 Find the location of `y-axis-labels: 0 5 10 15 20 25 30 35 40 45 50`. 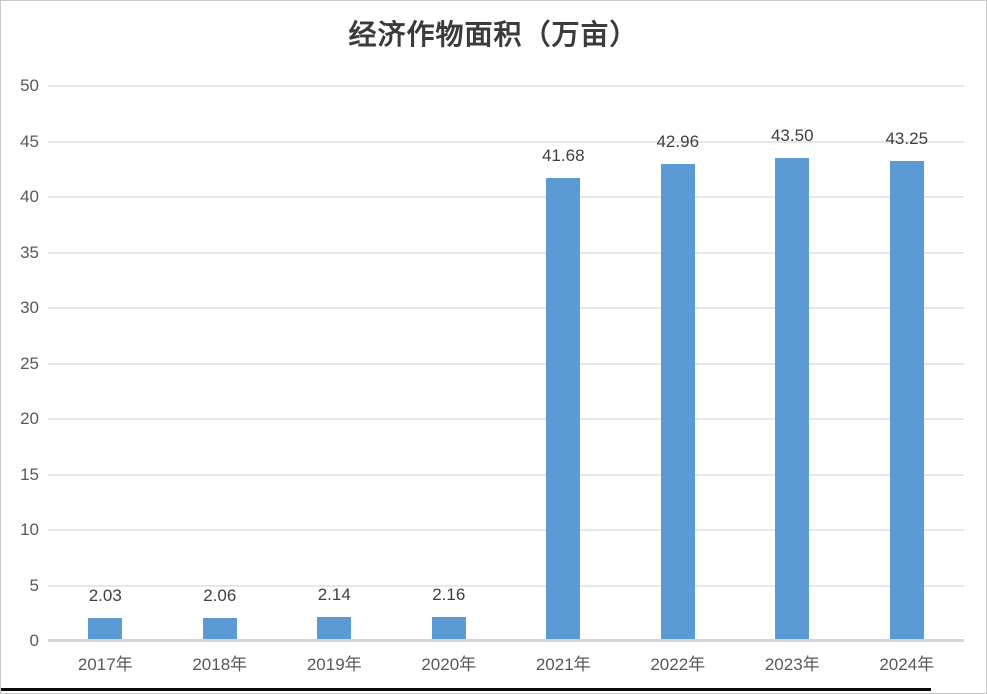

y-axis-labels: 0 5 10 15 20 25 30 35 40 45 50 is located at coordinates (20, 363).